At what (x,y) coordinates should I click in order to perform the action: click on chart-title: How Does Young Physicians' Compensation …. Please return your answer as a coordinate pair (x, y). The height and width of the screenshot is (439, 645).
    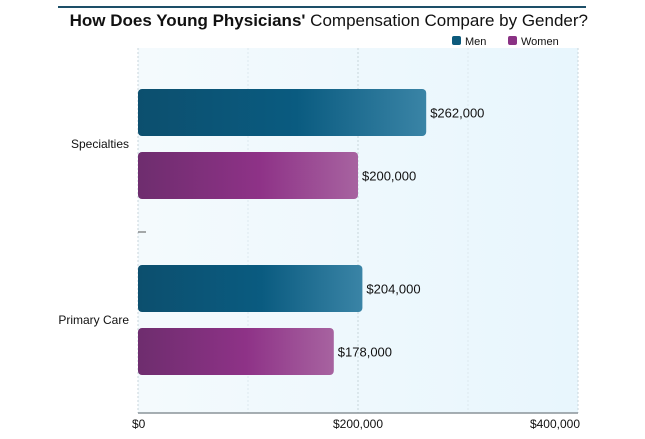
    Looking at the image, I should click on (323, 21).